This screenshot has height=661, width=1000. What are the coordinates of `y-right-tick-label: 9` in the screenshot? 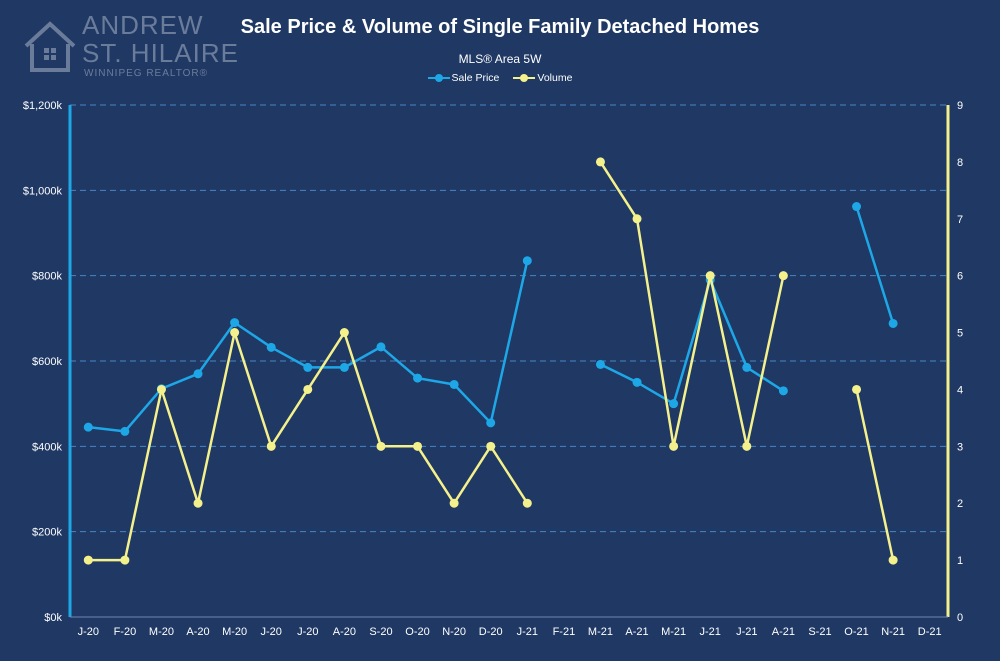 It's located at (960, 106).